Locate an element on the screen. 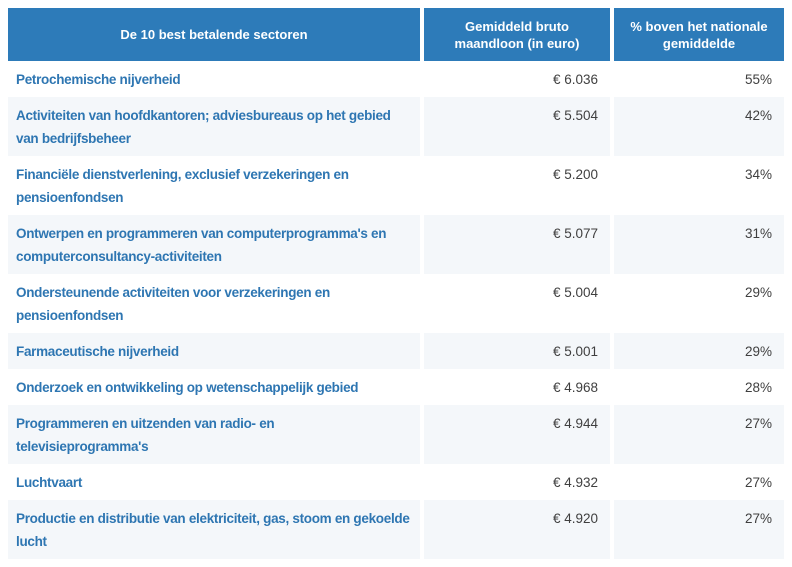  wage-cell: € 4.944 is located at coordinates (515, 434).